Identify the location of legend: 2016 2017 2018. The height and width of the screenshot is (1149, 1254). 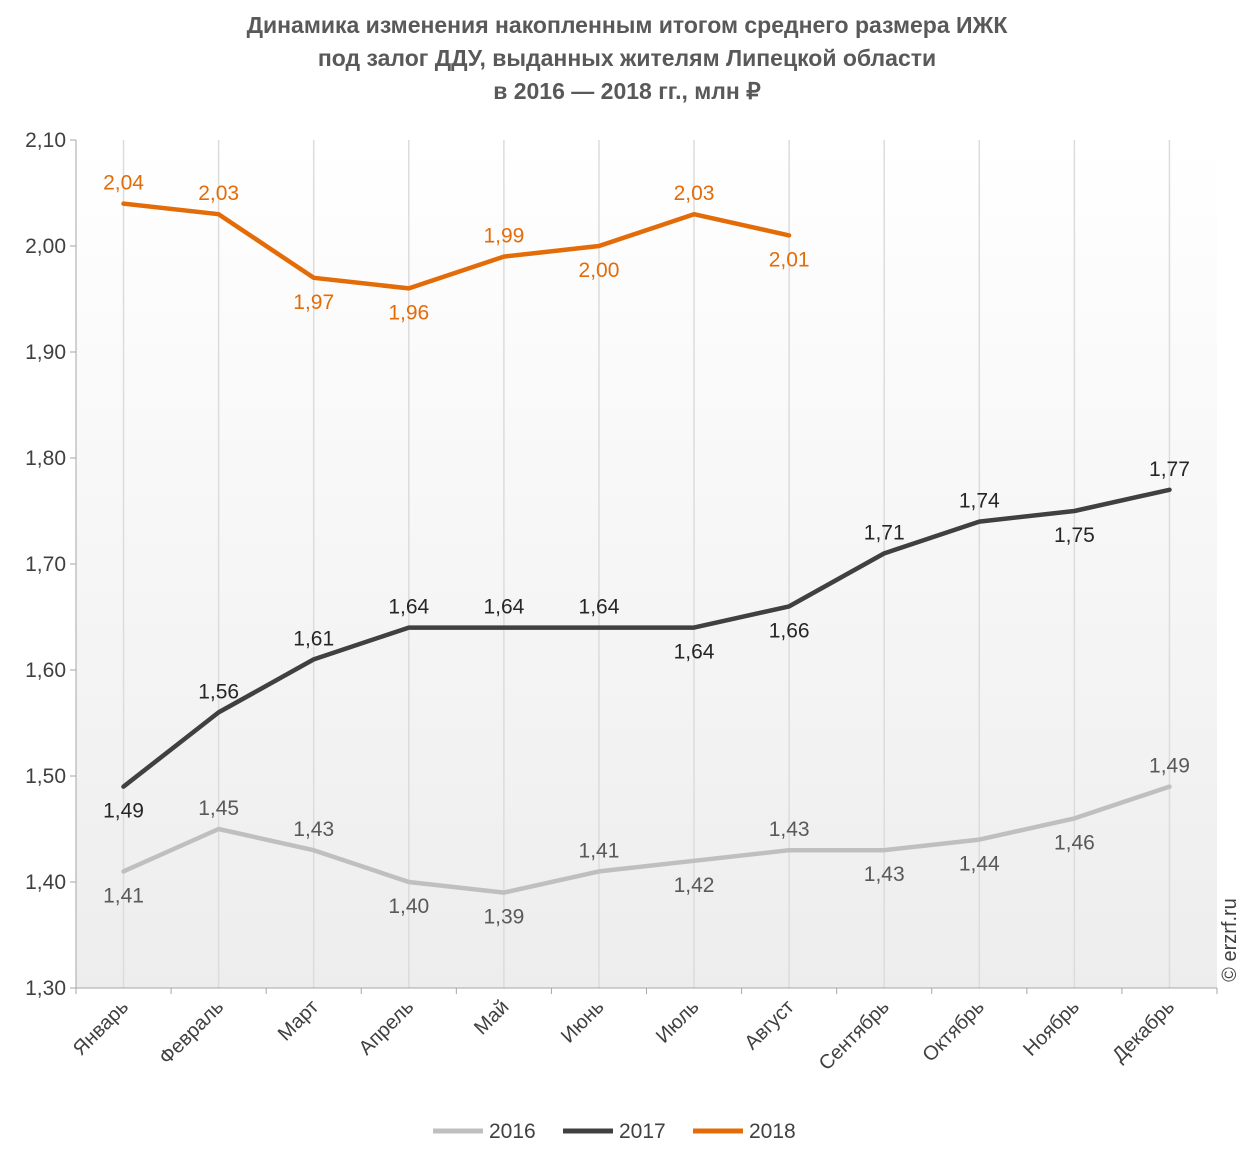
(614, 1131).